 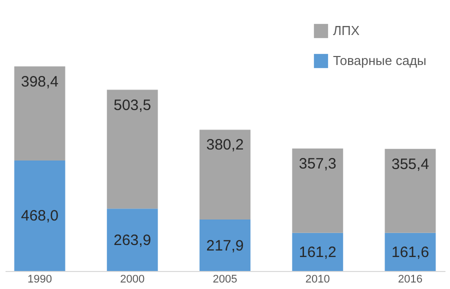 What do you see at coordinates (379, 60) in the screenshot?
I see `legend-label: Товарные сады` at bounding box center [379, 60].